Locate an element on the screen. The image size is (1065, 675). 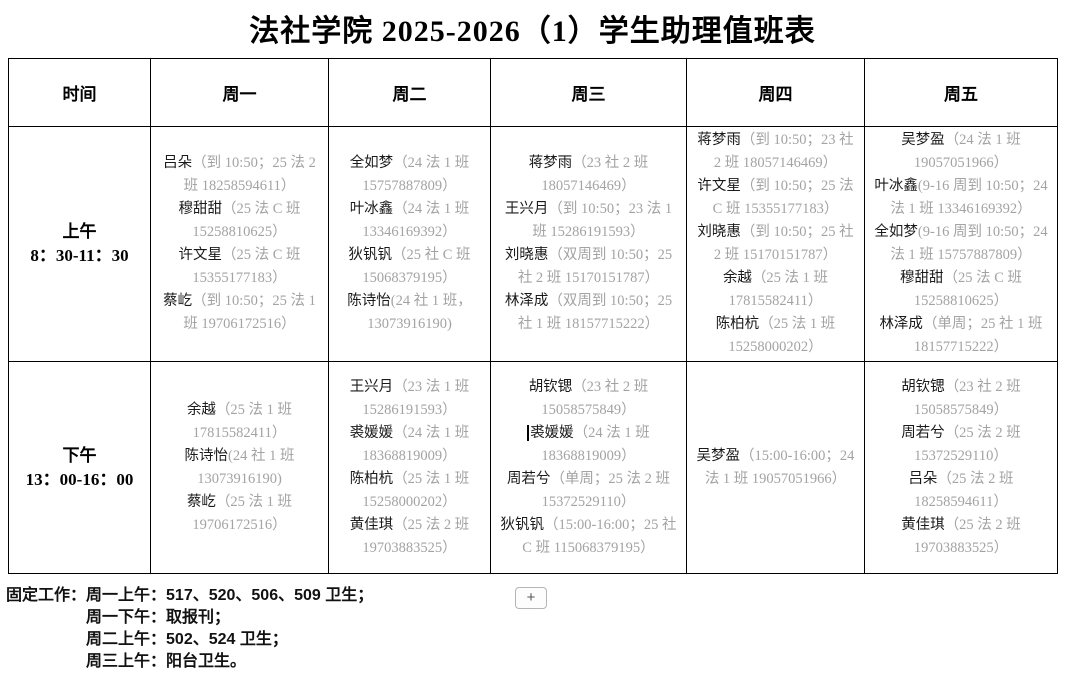
entry-detail: （25 法 2 班 15372529110） is located at coordinates (967, 444).